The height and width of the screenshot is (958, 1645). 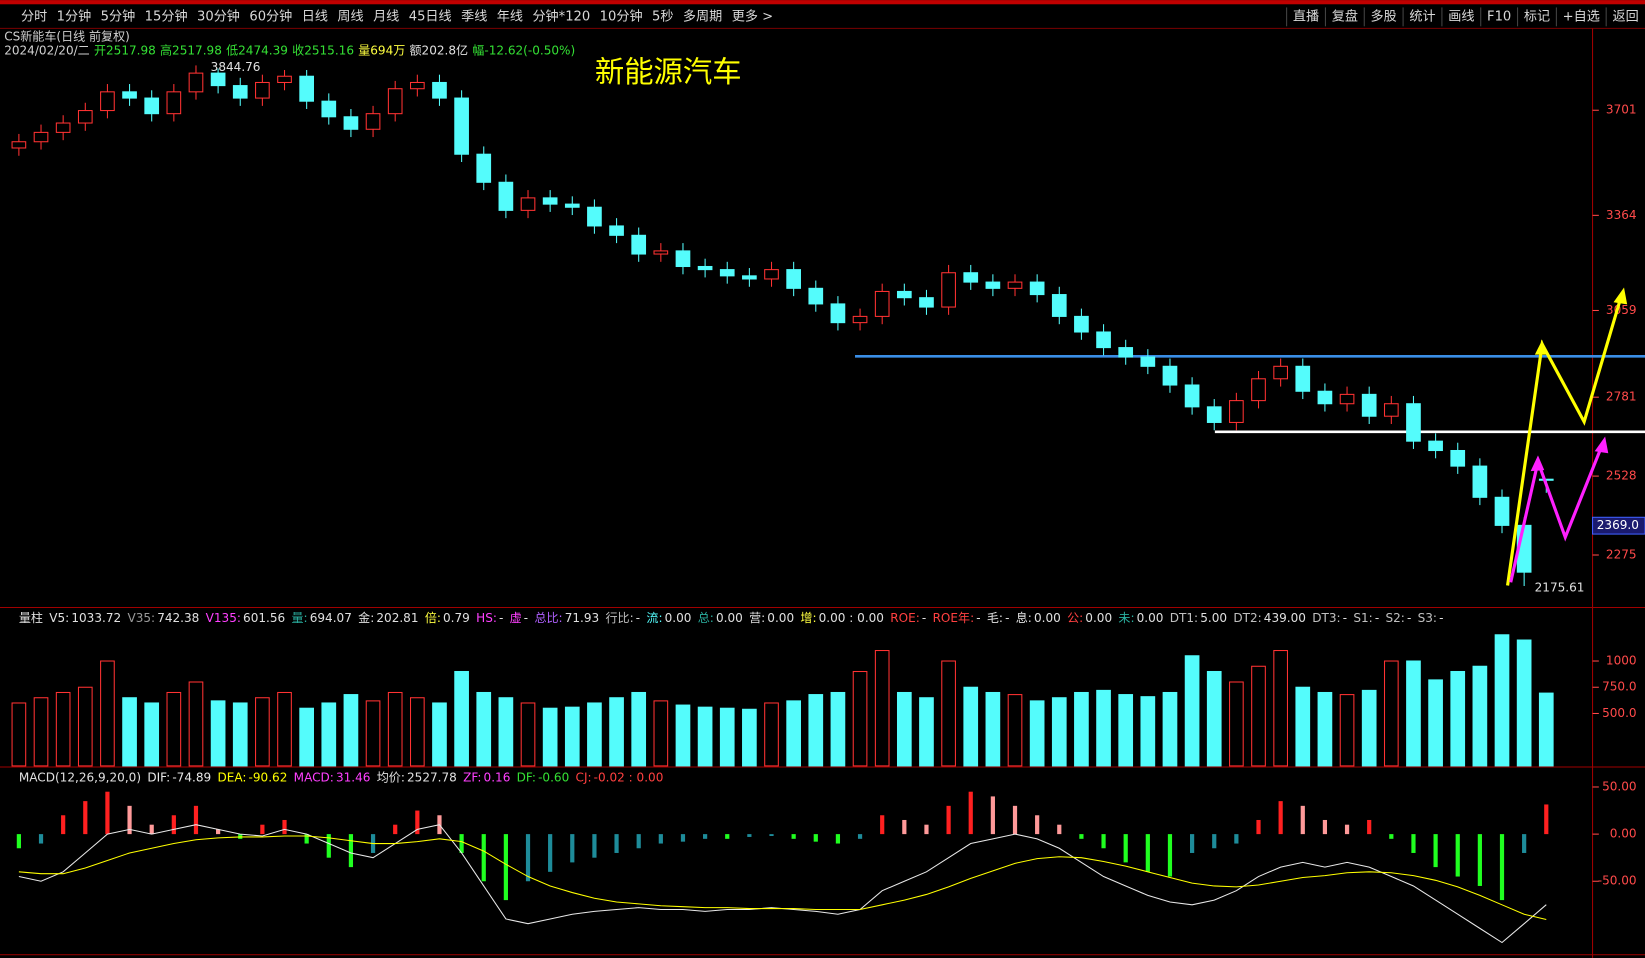 What do you see at coordinates (386, 16) in the screenshot?
I see `period-tab: 月线` at bounding box center [386, 16].